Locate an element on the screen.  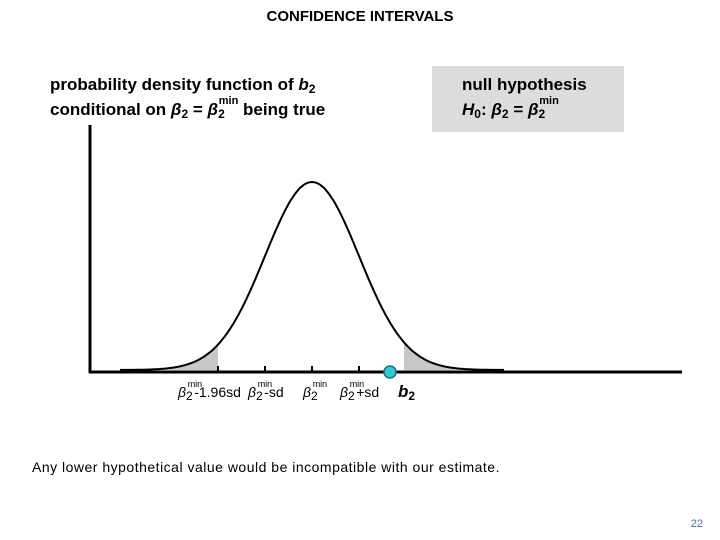
text-run: +sd is located at coordinates (367, 392).